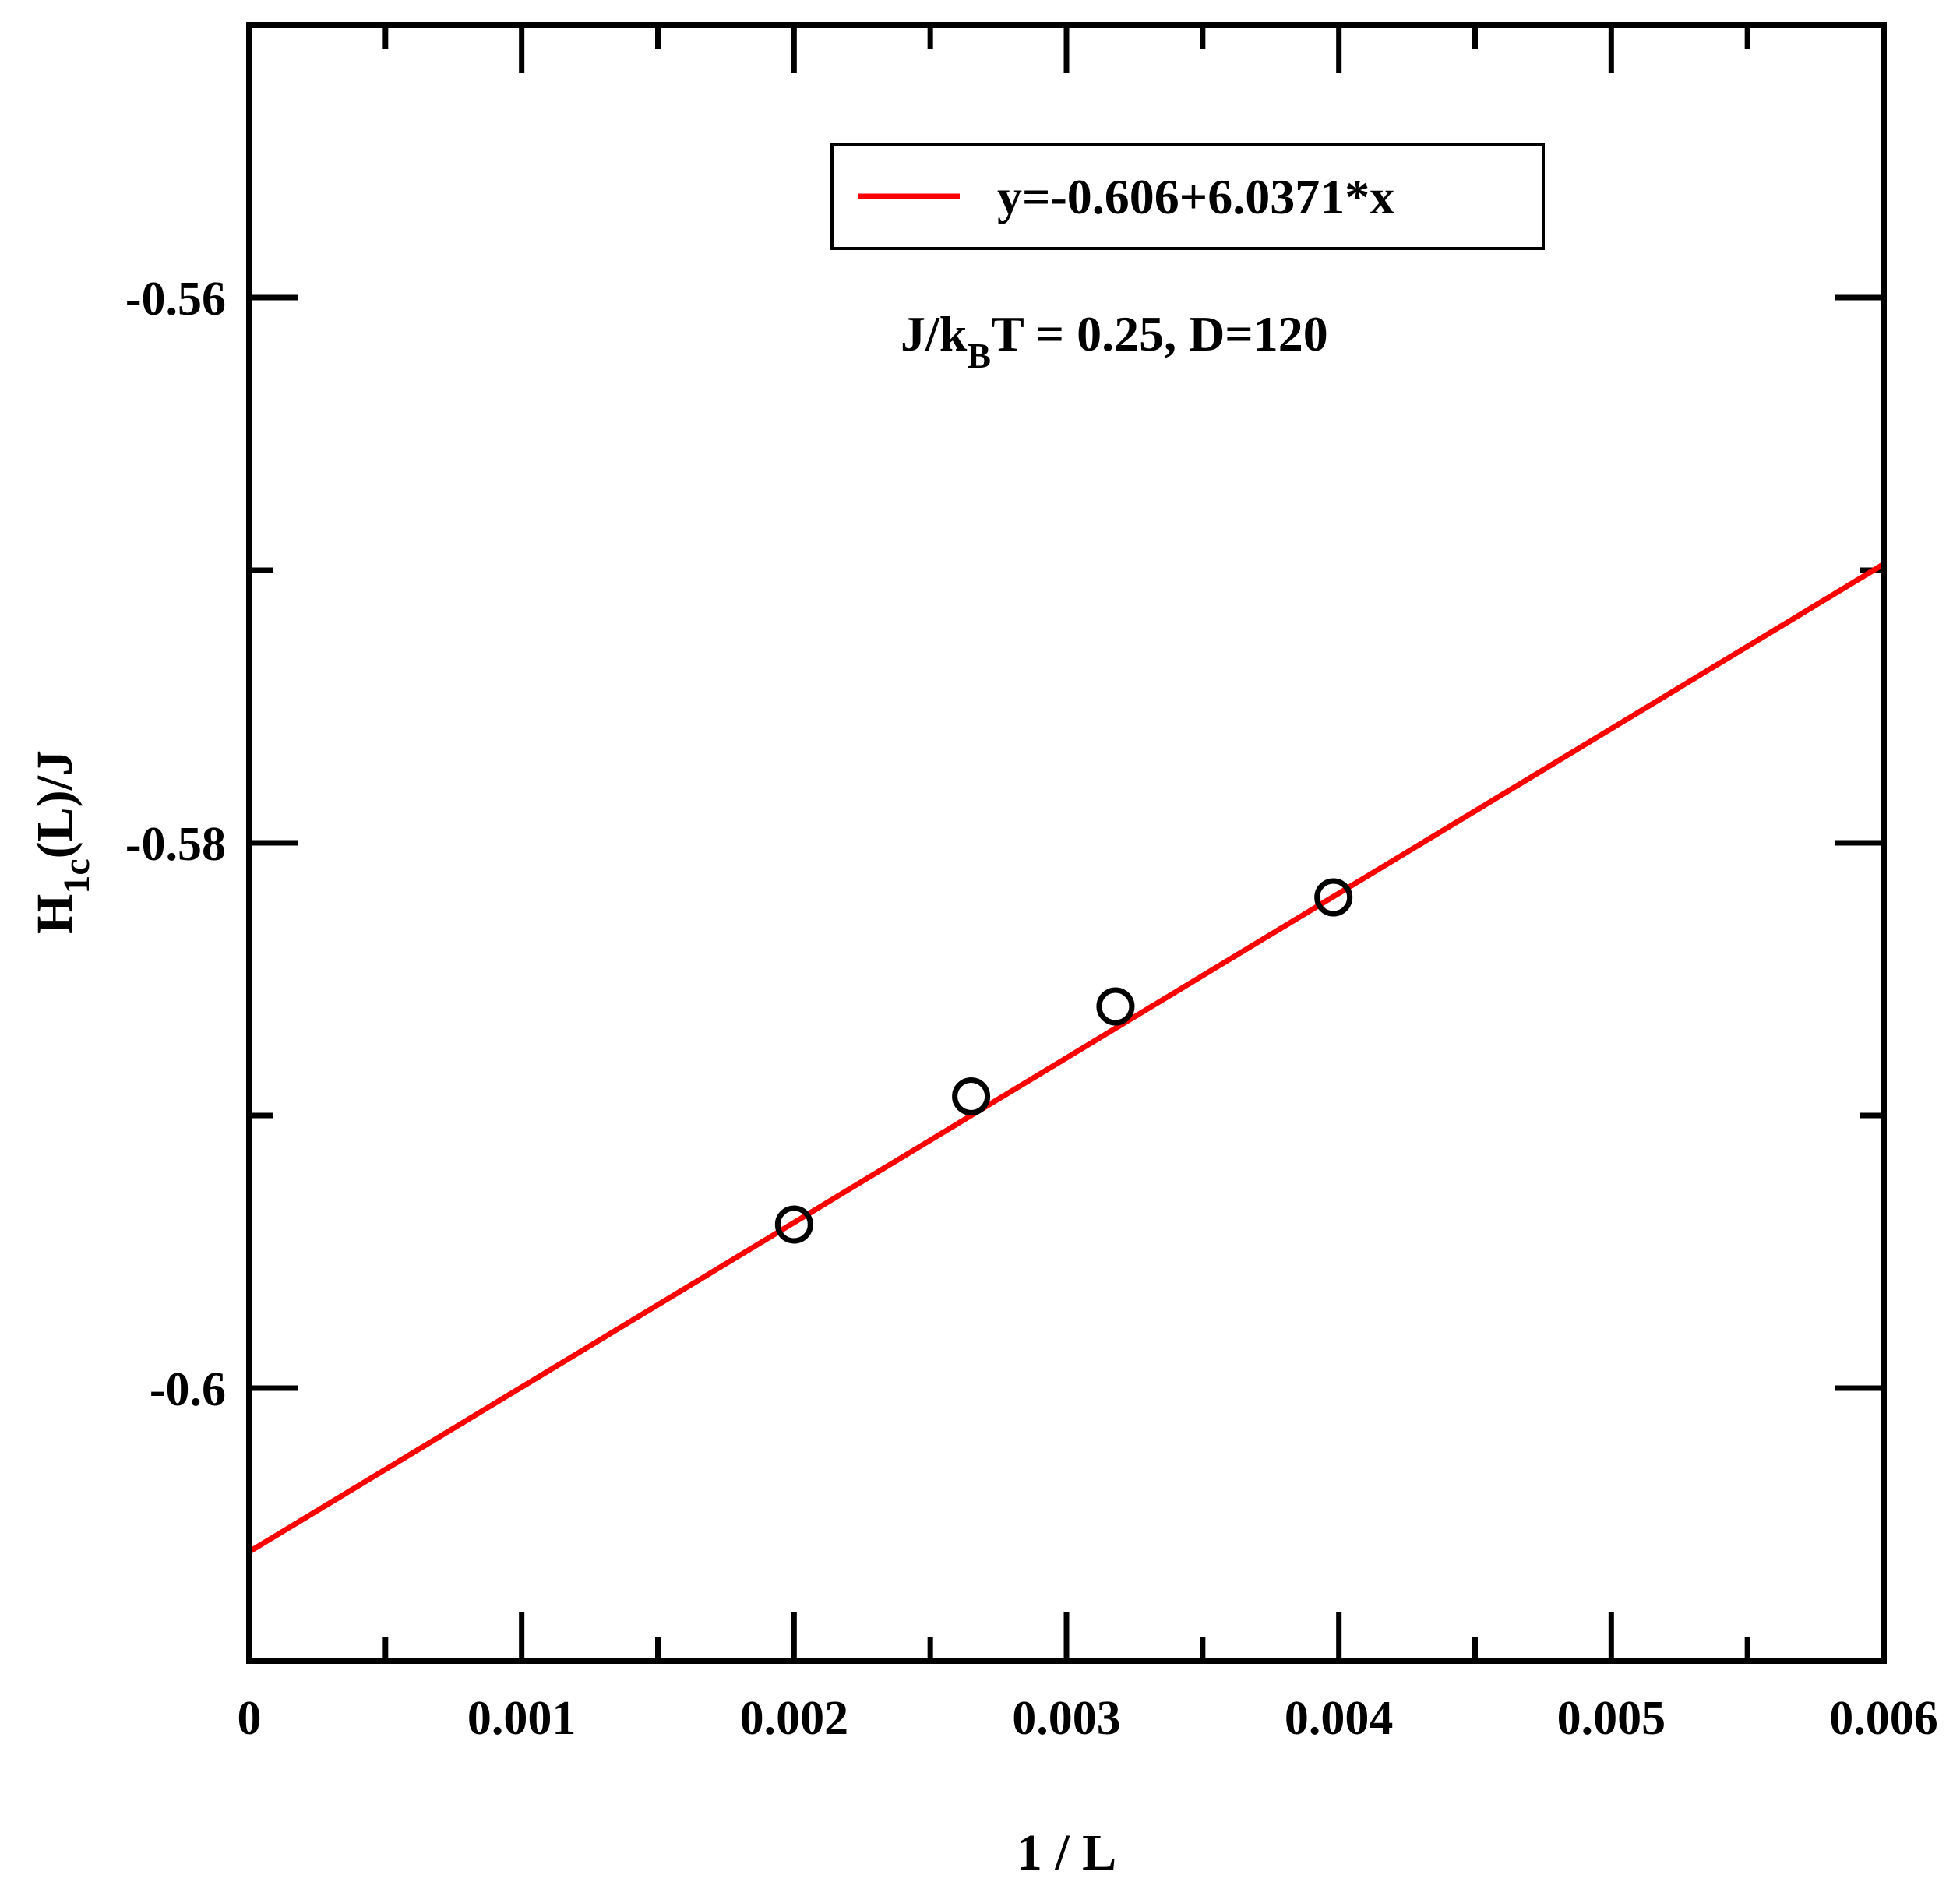 This screenshot has height=1889, width=1960. I want to click on x-tick-label: 0.006, so click(1884, 1719).